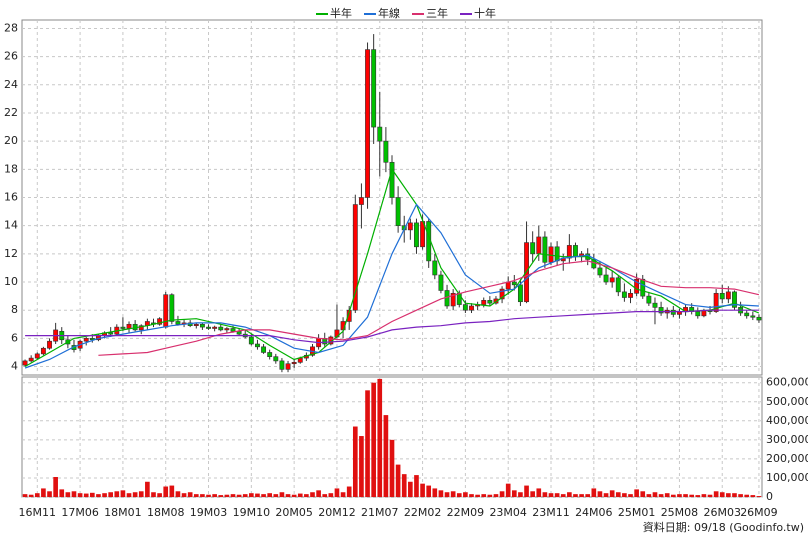  Describe the element at coordinates (14, 337) in the screenshot. I see `y-tick-label: 6` at that location.